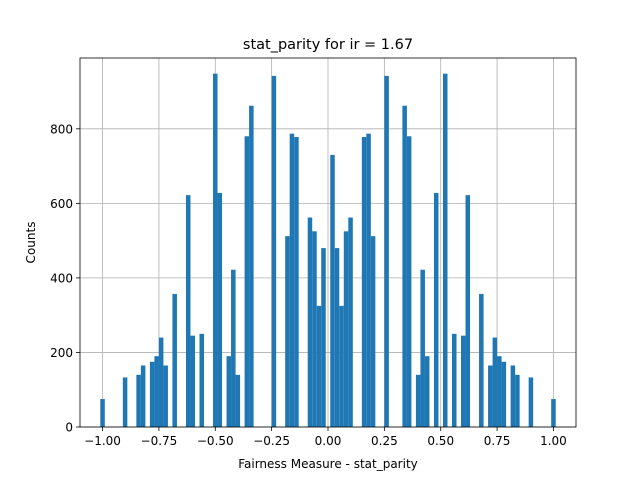 This screenshot has width=640, height=480. Describe the element at coordinates (61, 353) in the screenshot. I see `y-tick-label: 200` at that location.